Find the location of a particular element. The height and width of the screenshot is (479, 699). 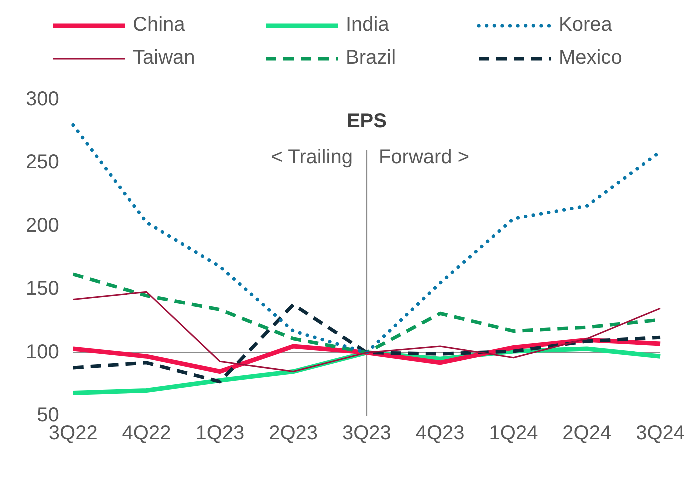

legend-label: Brazil is located at coordinates (372, 58).